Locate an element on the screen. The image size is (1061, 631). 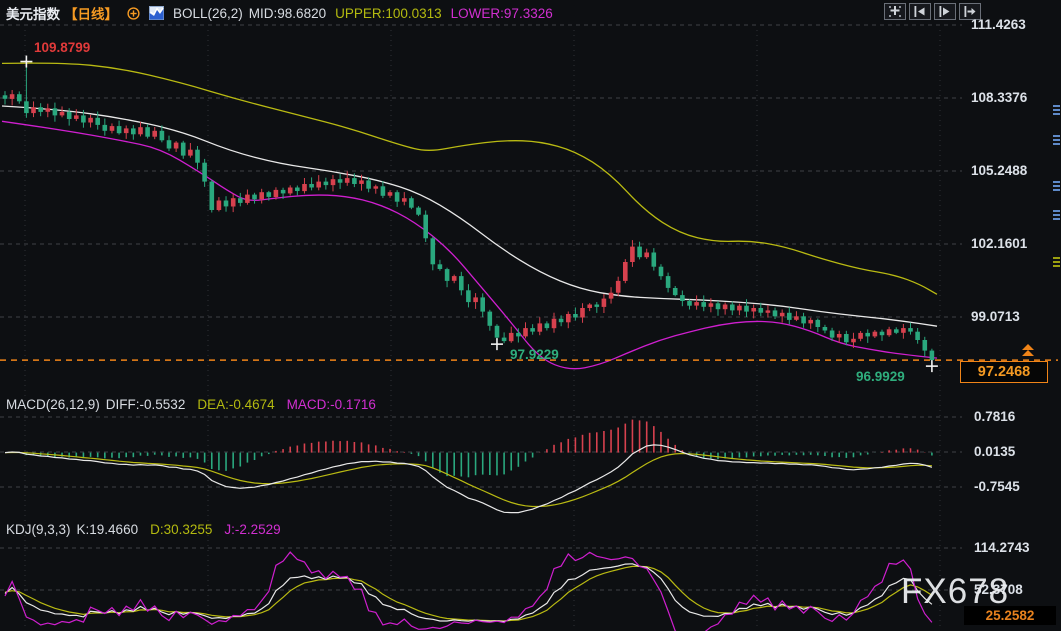
period-selector: 【日线】 is located at coordinates (91, 14).